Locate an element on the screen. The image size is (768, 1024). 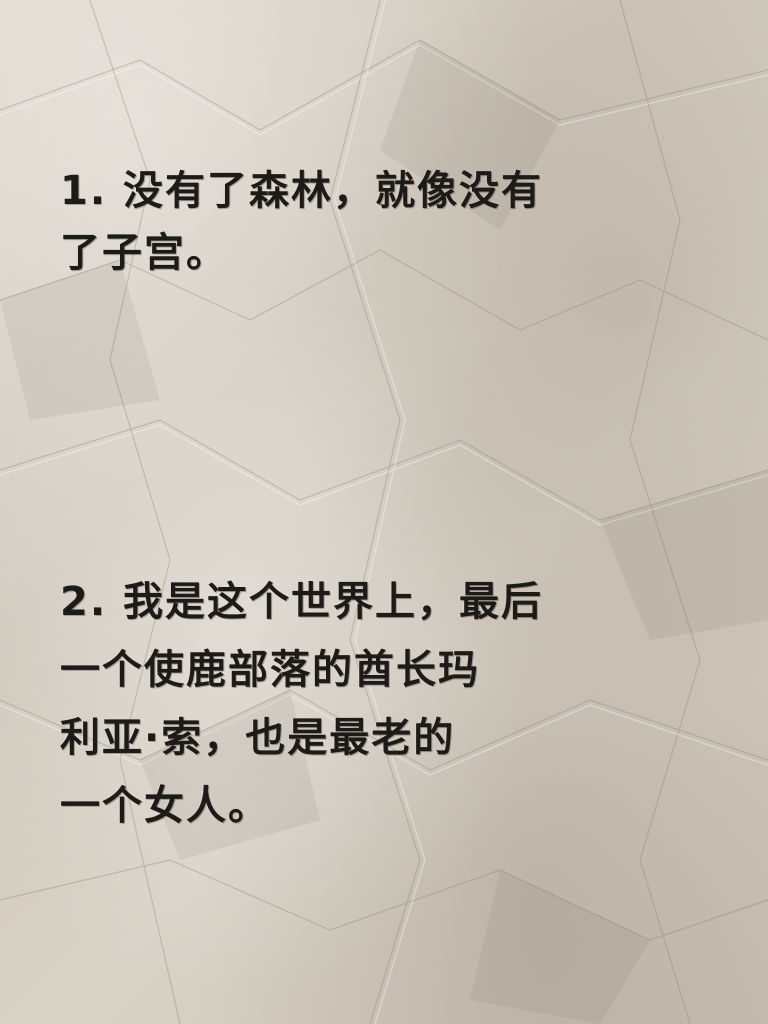
note-1: 1. 没有了森林，就像没有 了子宫。 is located at coordinates (370, 222).